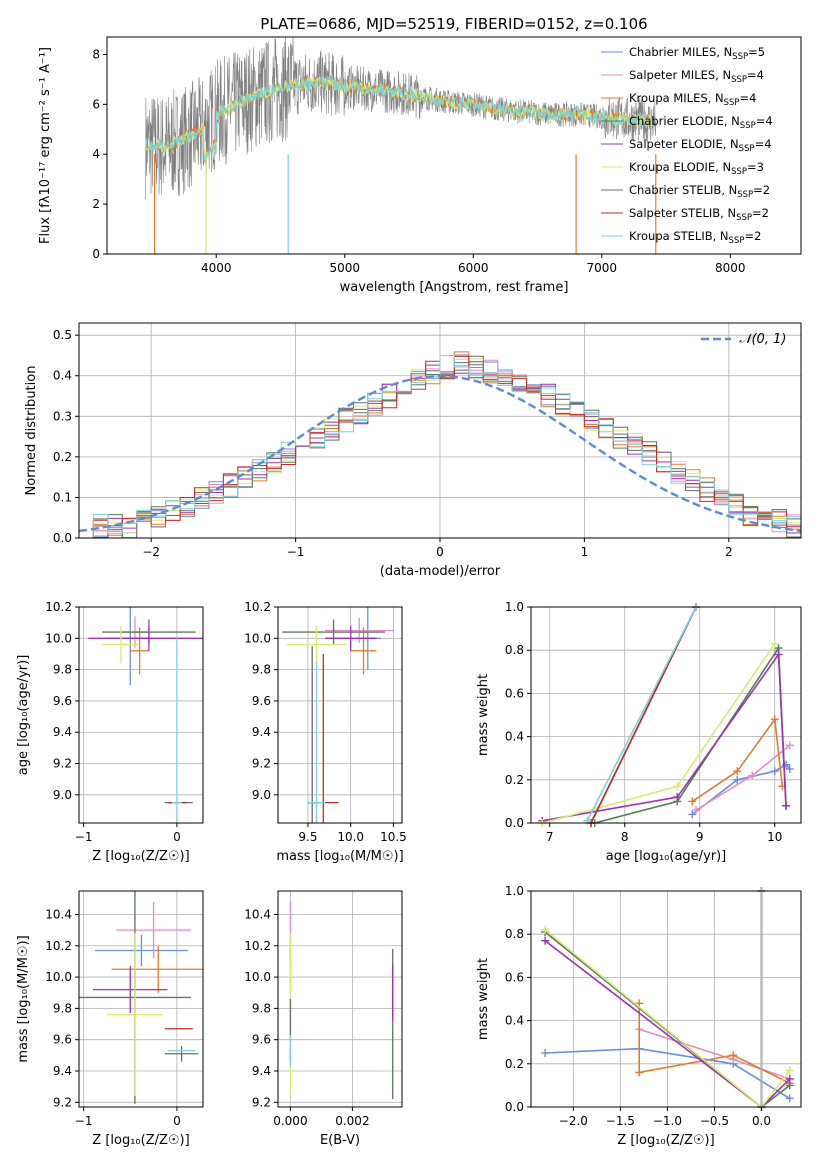 This screenshot has height=1170, width=819. Describe the element at coordinates (62, 335) in the screenshot. I see `y-tick-label: 0.5` at that location.